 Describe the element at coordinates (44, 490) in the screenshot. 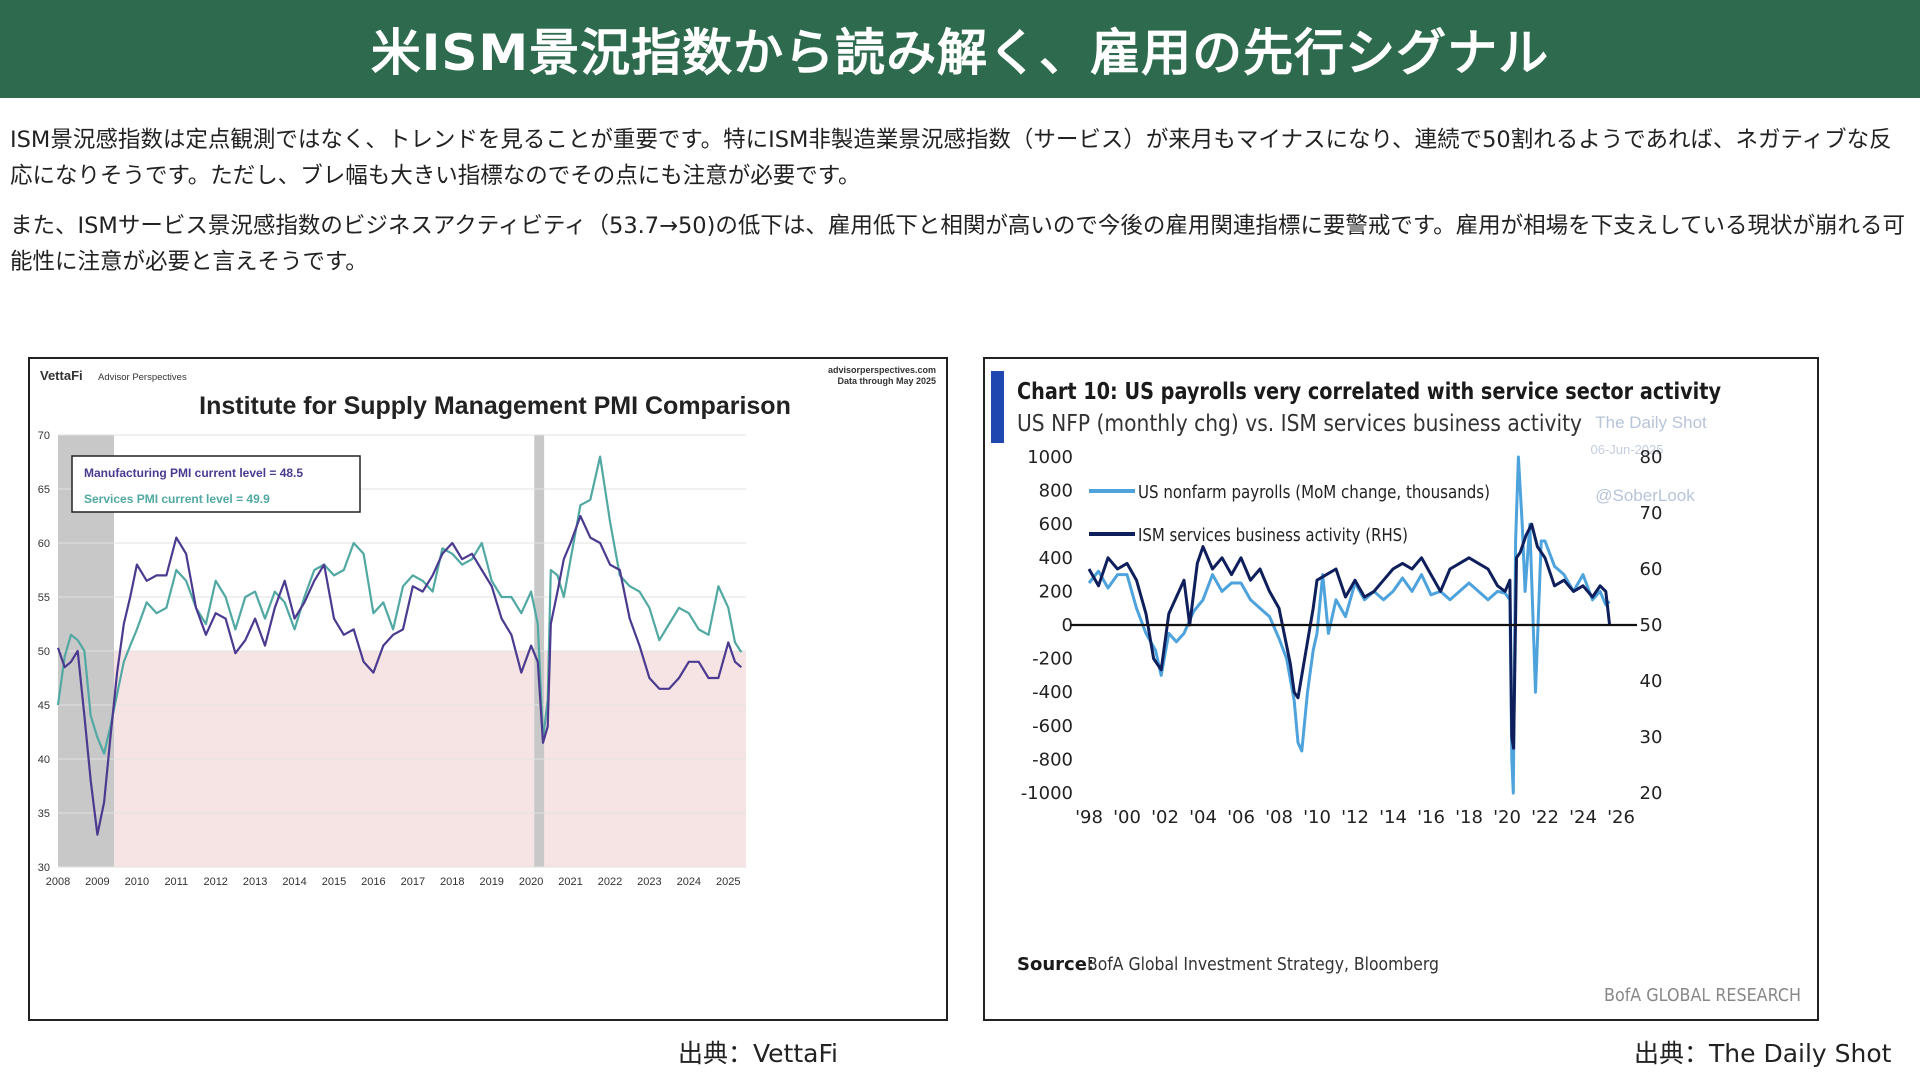

I see `y-tick-label: 65` at that location.